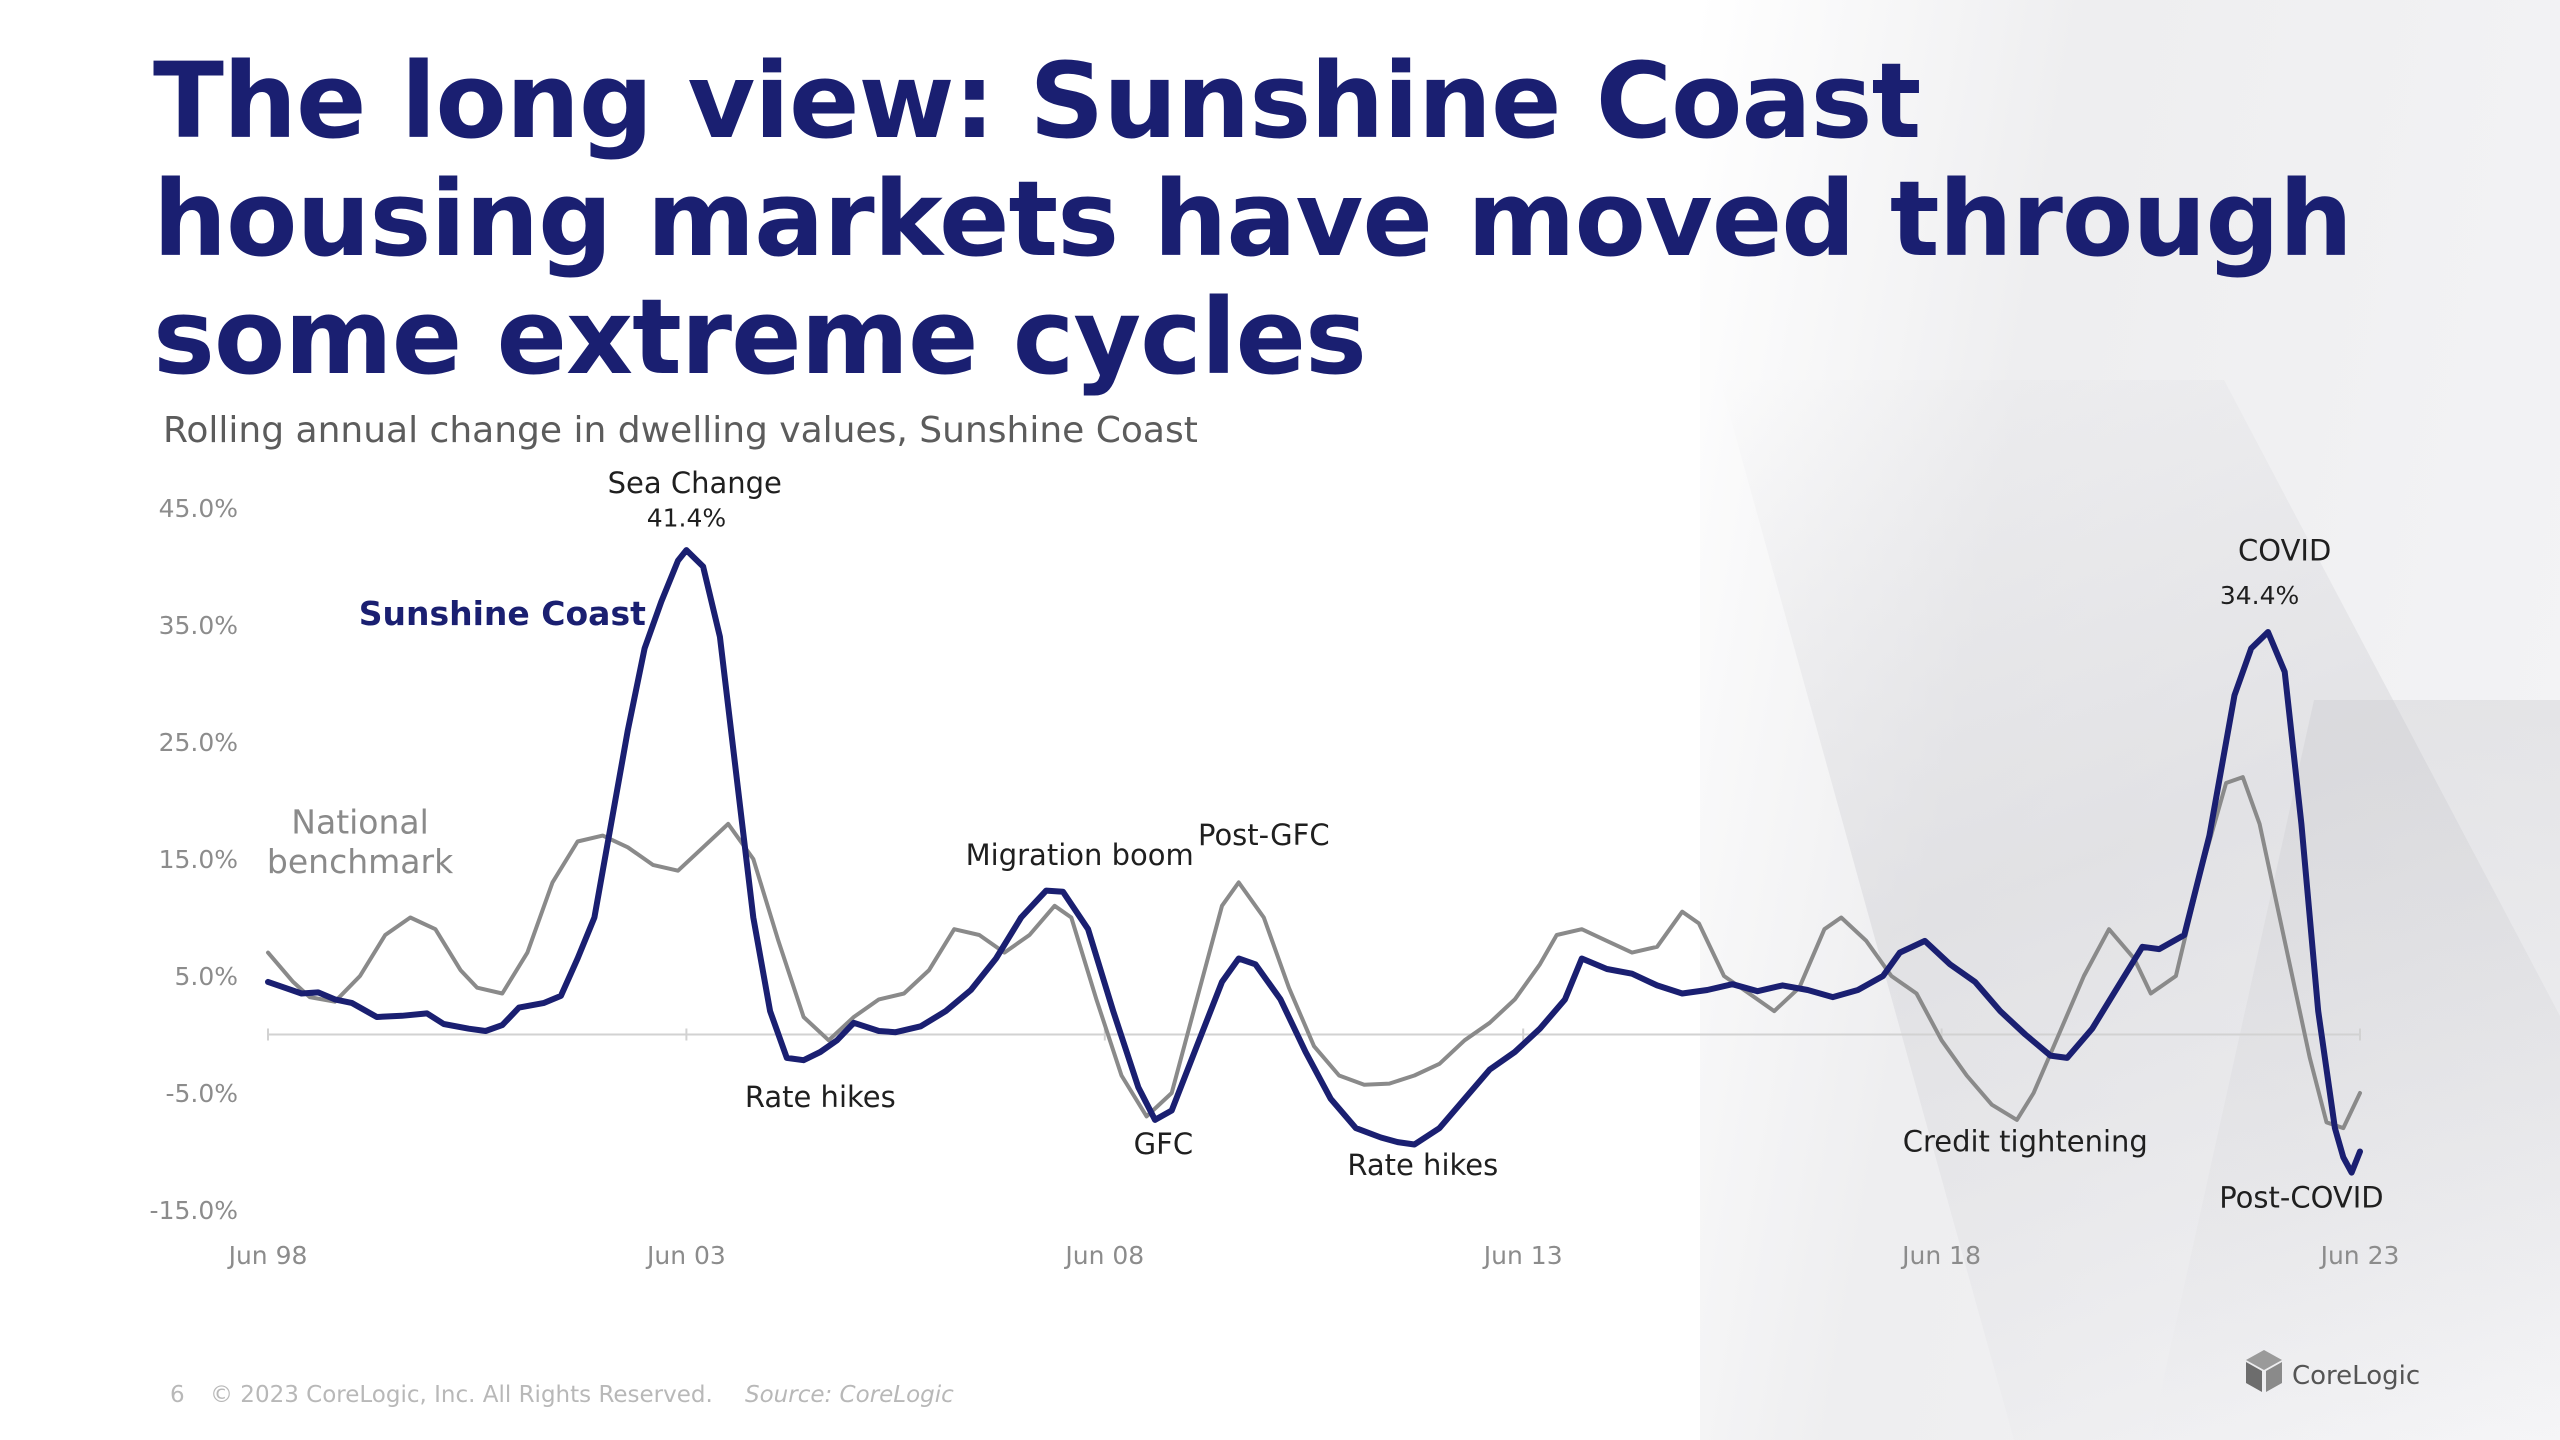 Image resolution: width=2560 pixels, height=1440 pixels. I want to click on corelogic-logo: CoreLogic, so click(2331, 1376).